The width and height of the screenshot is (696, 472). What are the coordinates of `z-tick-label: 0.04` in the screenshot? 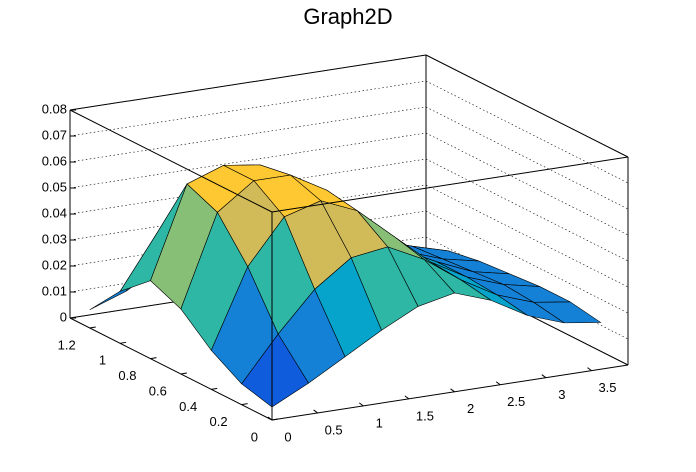 It's located at (54, 212).